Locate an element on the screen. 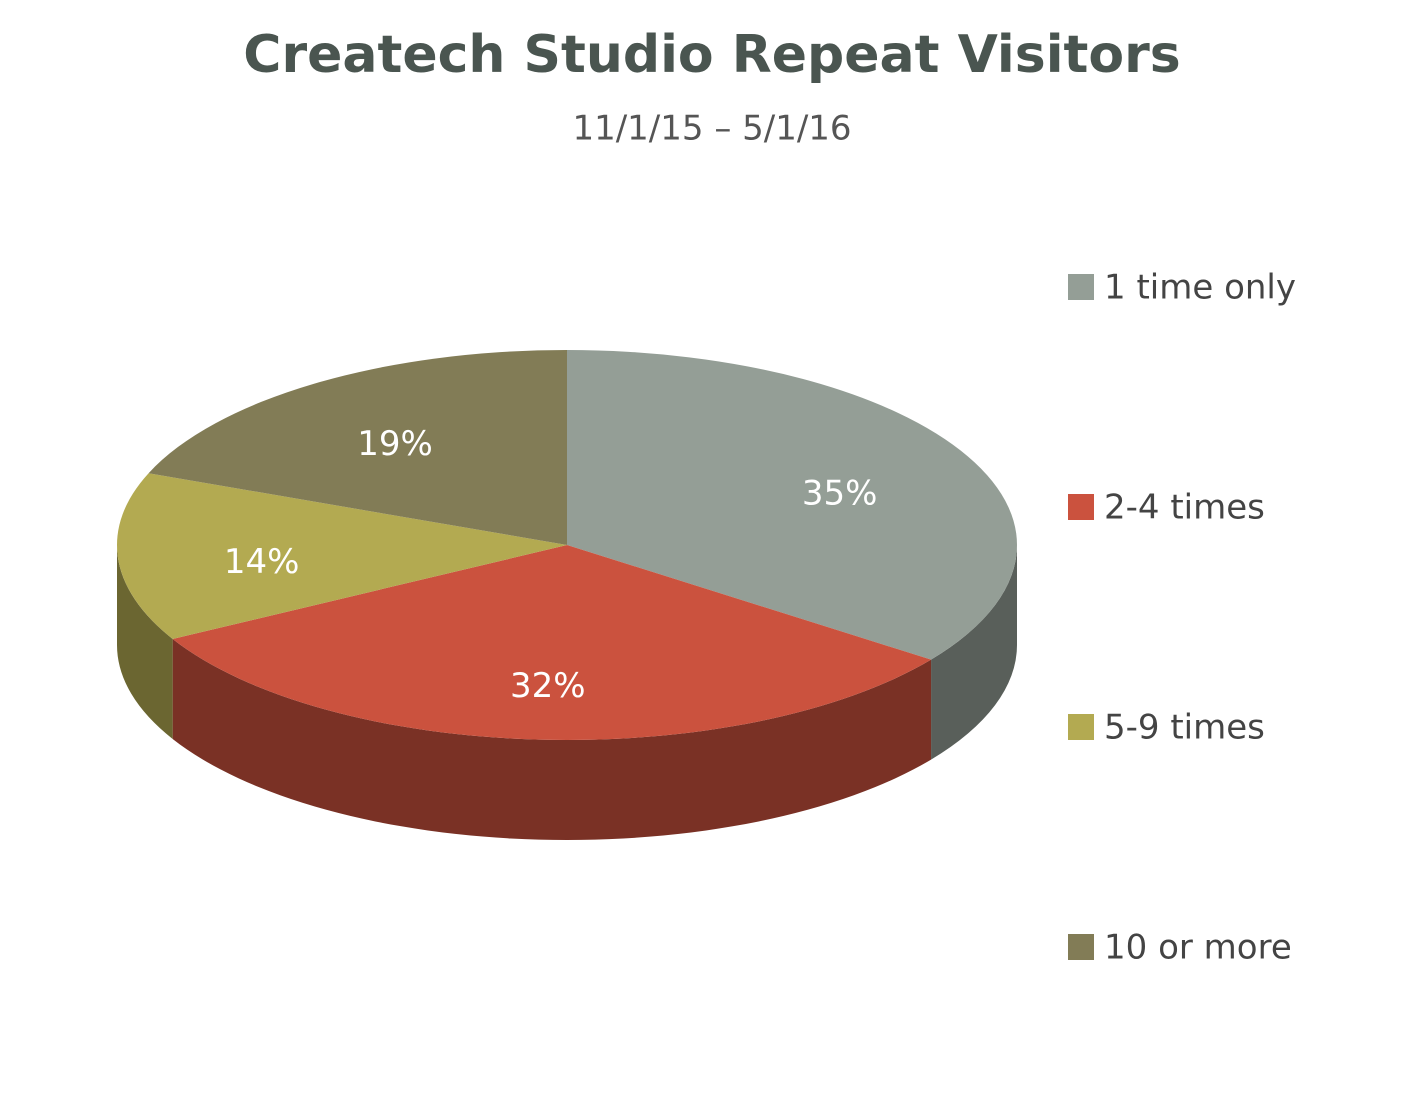 The width and height of the screenshot is (1424, 1104). data-label: 32% is located at coordinates (548, 686).